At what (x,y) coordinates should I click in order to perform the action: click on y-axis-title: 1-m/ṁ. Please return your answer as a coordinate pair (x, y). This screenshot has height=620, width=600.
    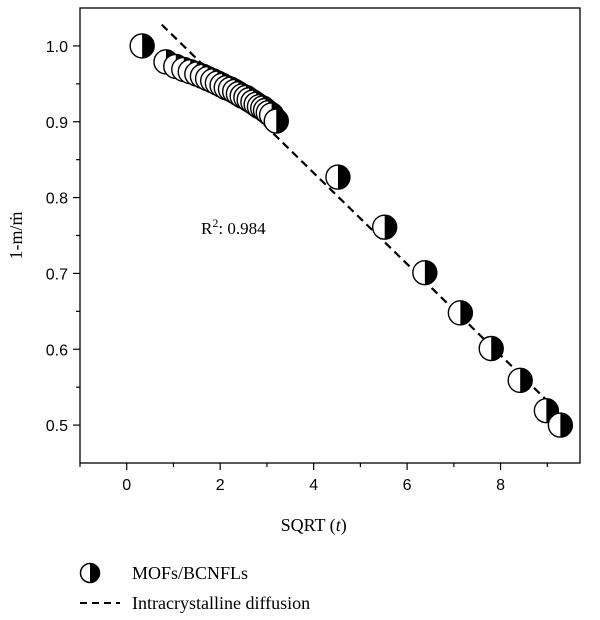
    Looking at the image, I should click on (16, 236).